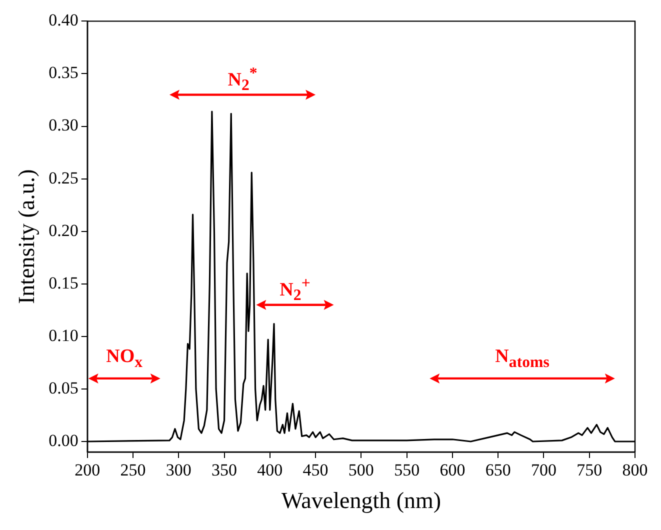 Image resolution: width=661 pixels, height=530 pixels. What do you see at coordinates (63, 125) in the screenshot?
I see `y-tick-label: 0.30` at bounding box center [63, 125].